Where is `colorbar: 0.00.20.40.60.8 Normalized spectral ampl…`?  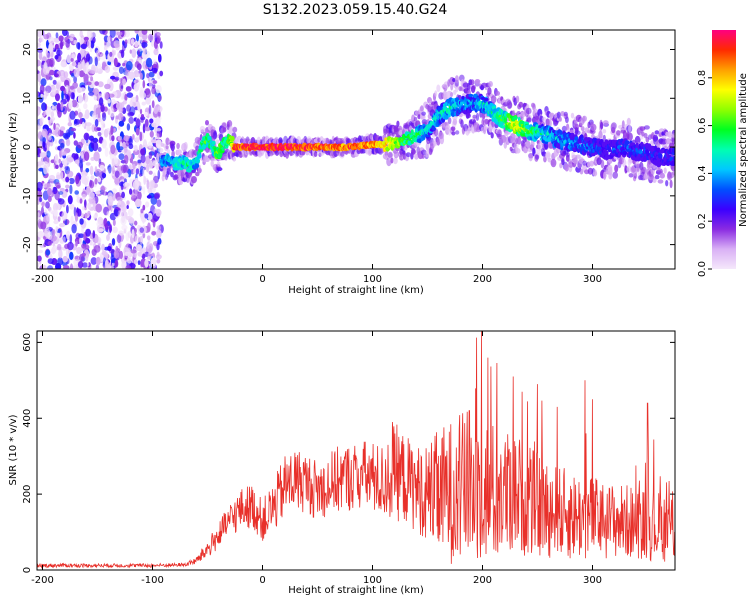
colorbar: 0.00.20.40.60.8 Normalized spectral ampl… is located at coordinates (723, 153).